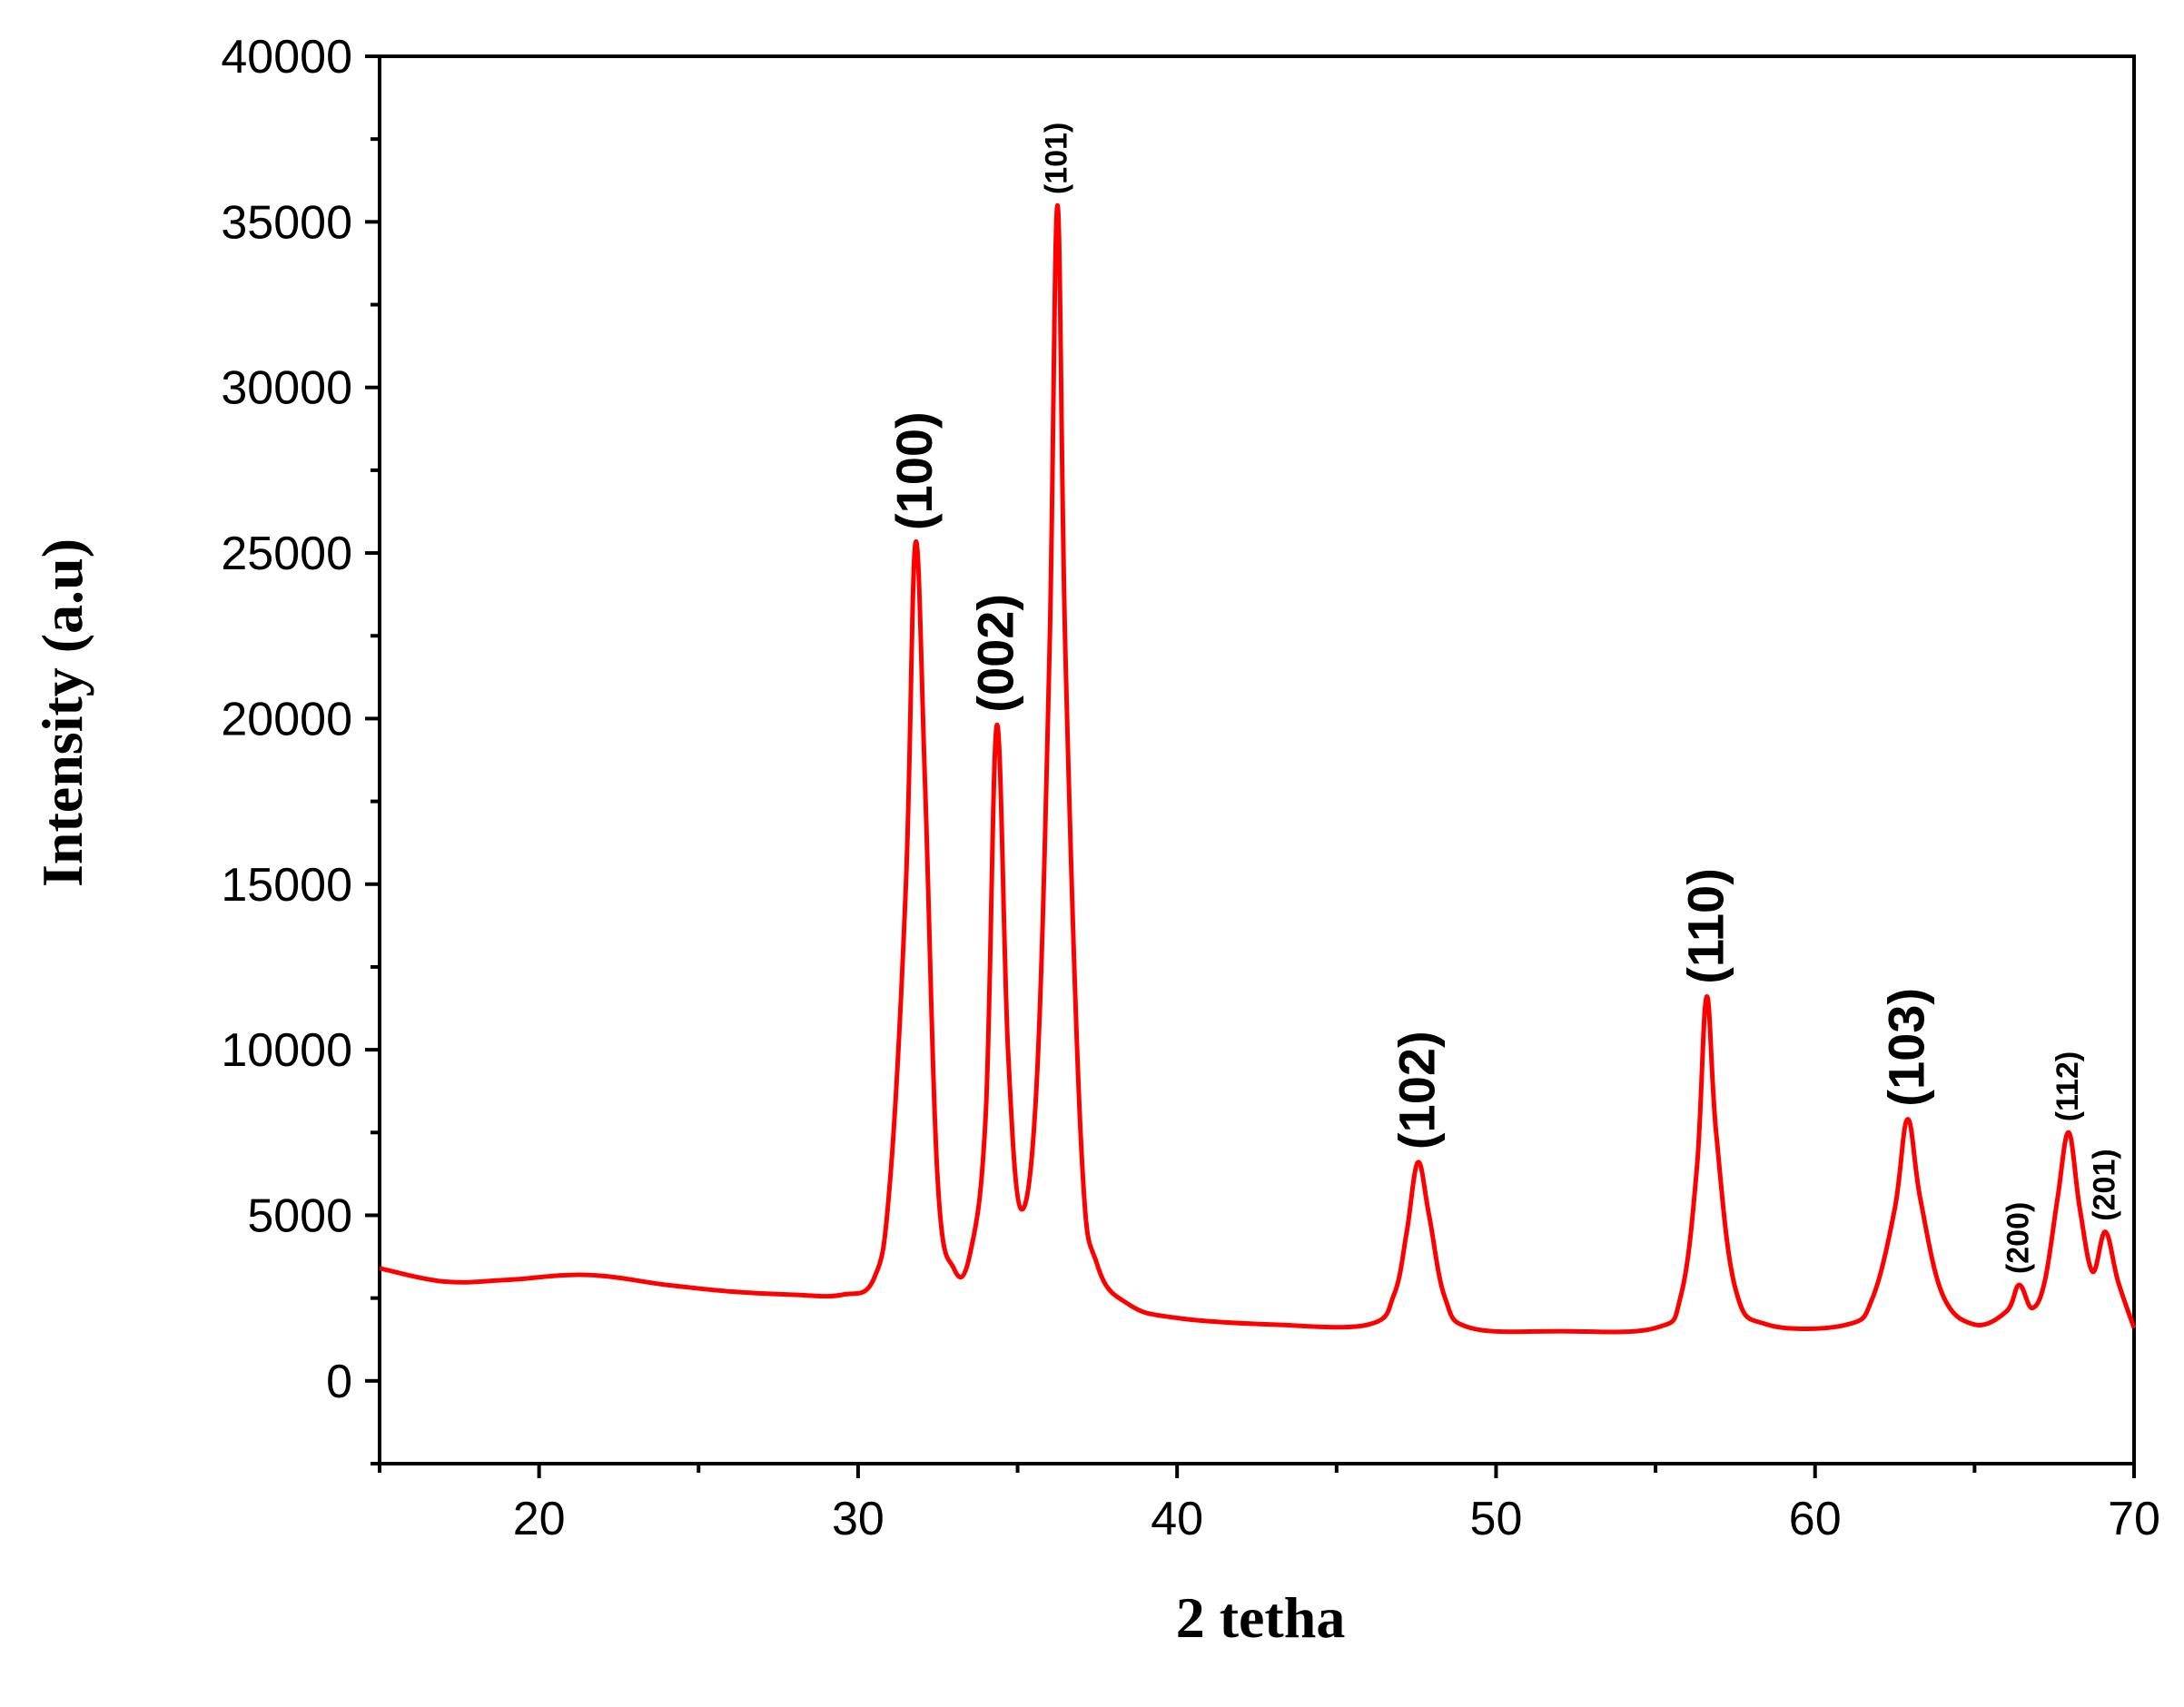 This screenshot has width=2184, height=1707. I want to click on x-tick-label: 40, so click(1177, 1519).